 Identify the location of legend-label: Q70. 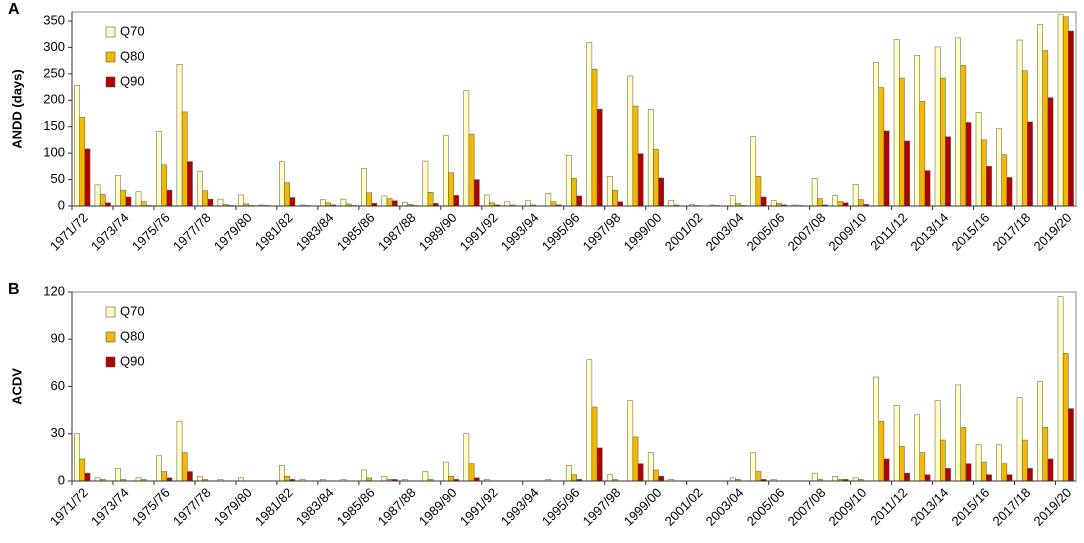
(132, 310).